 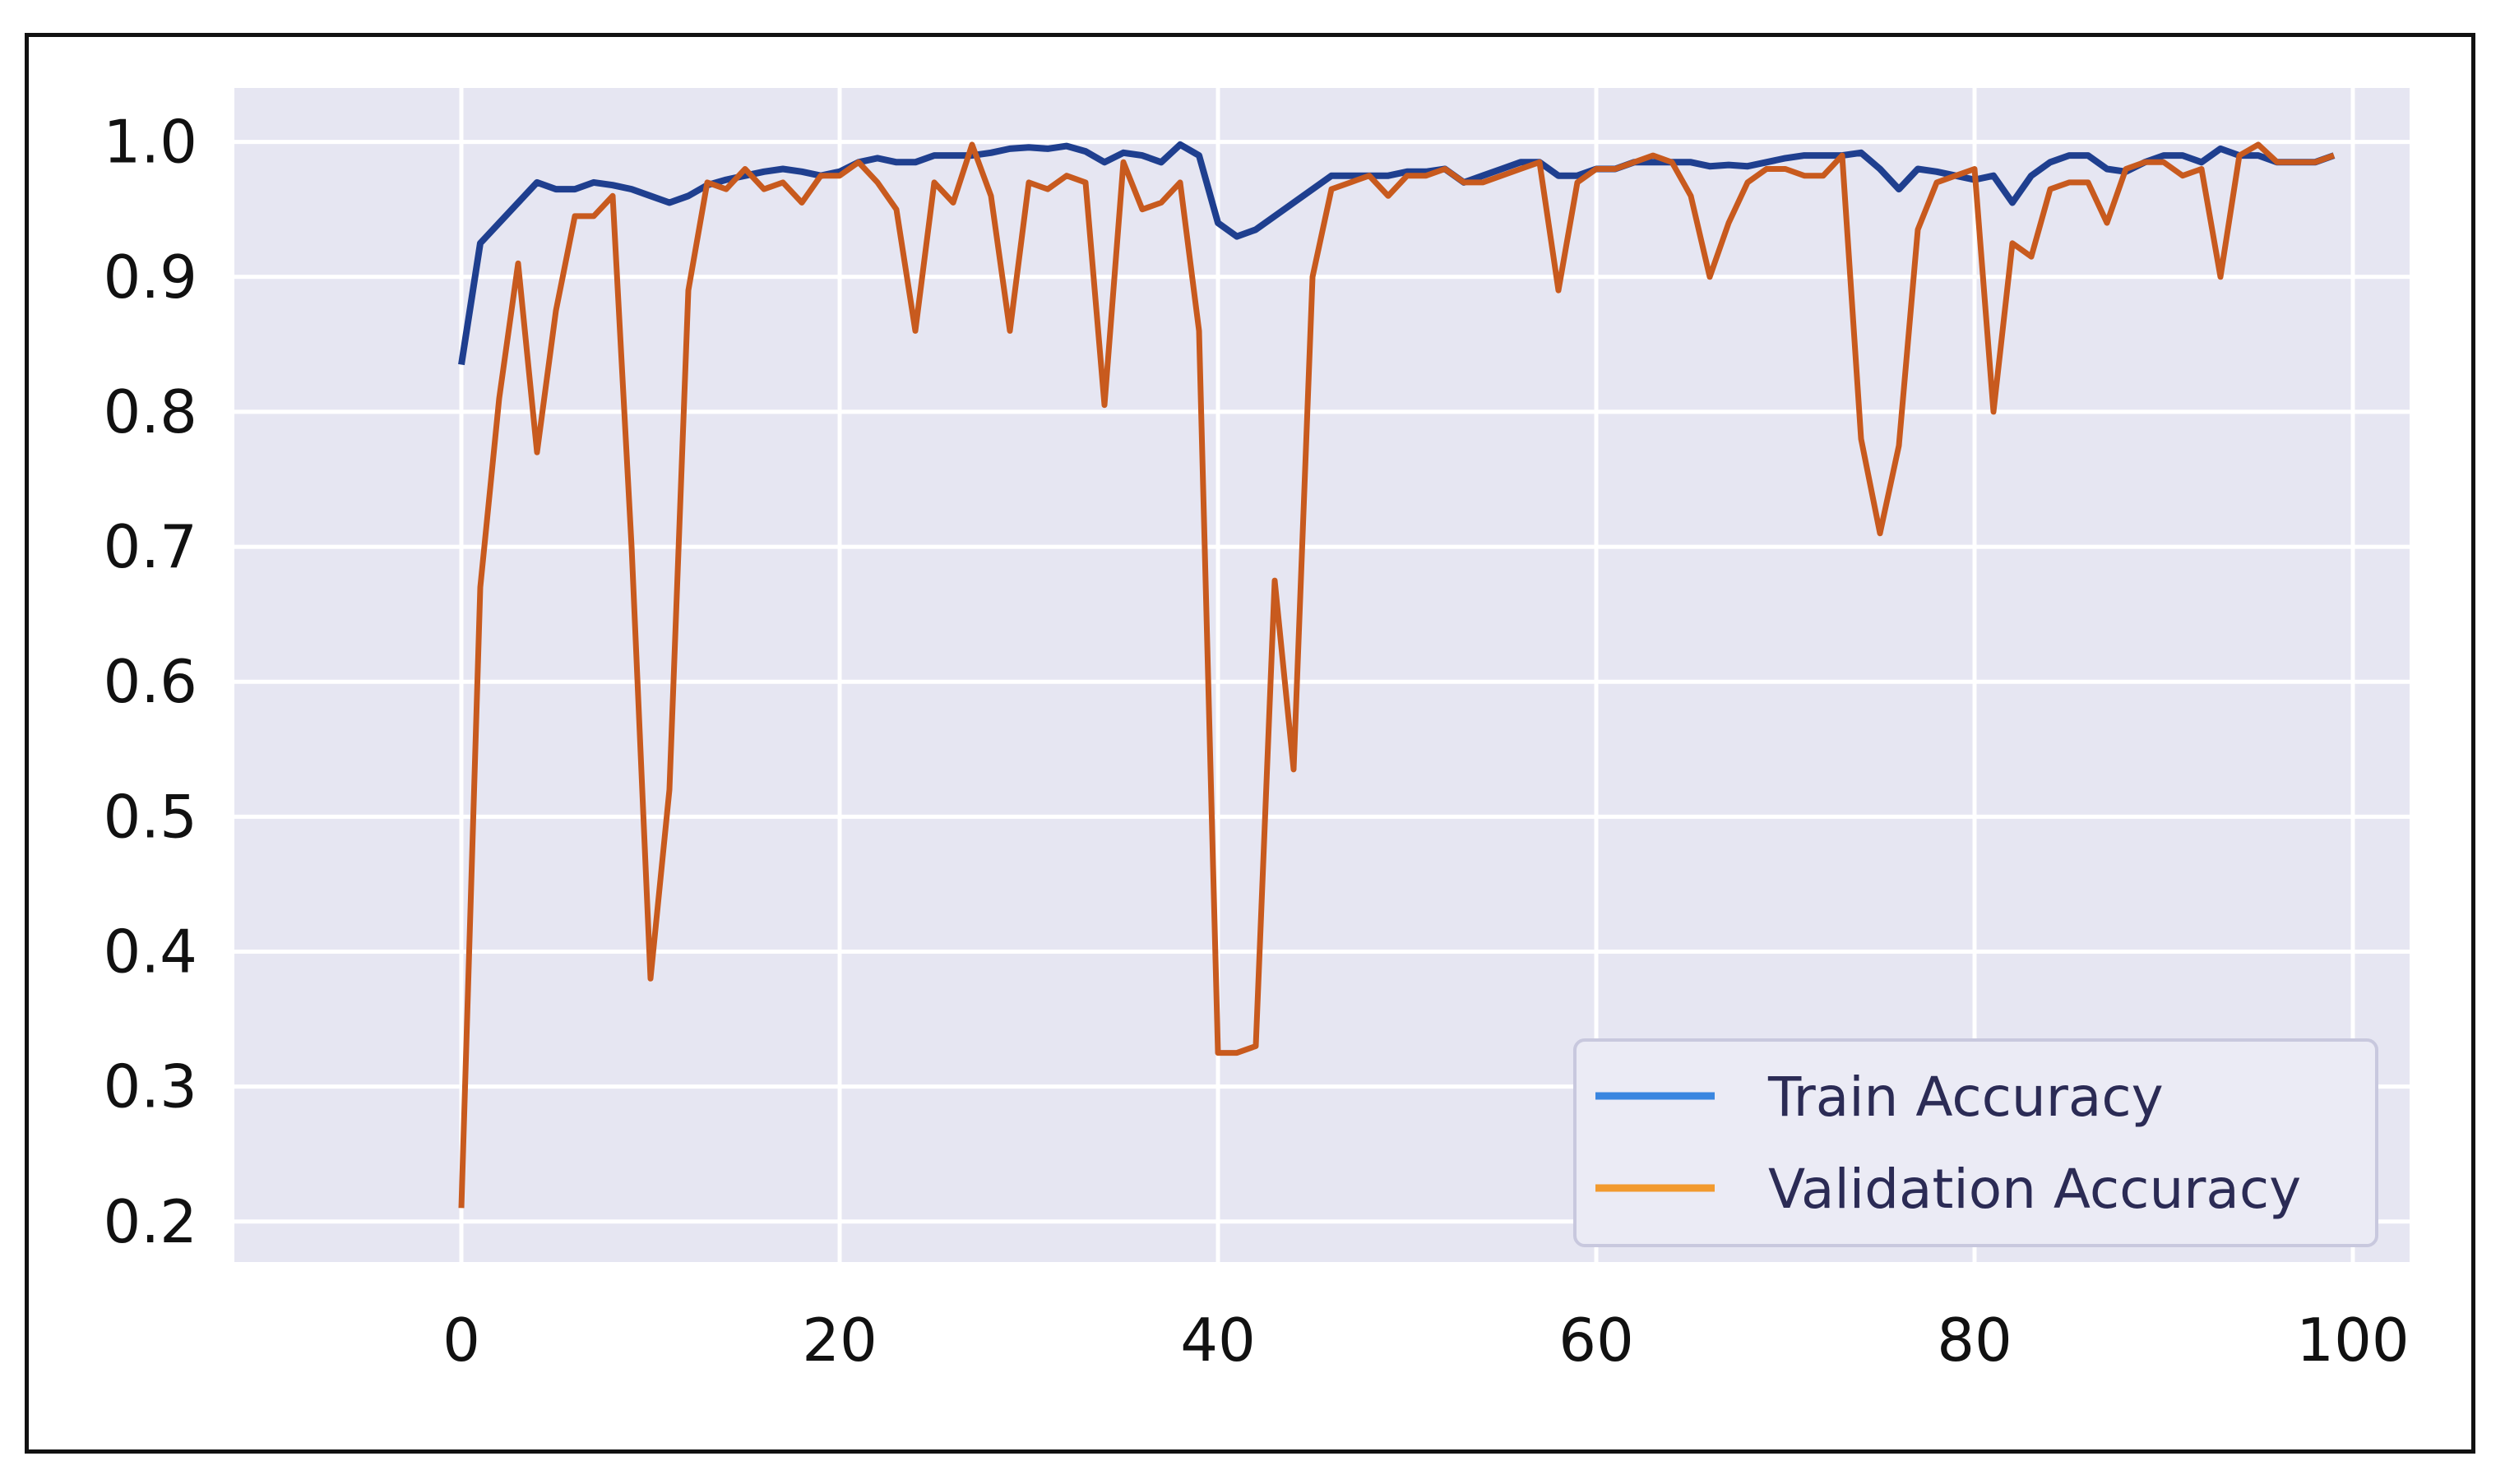 What do you see at coordinates (150, 547) in the screenshot?
I see `y-tick-label: 0.7` at bounding box center [150, 547].